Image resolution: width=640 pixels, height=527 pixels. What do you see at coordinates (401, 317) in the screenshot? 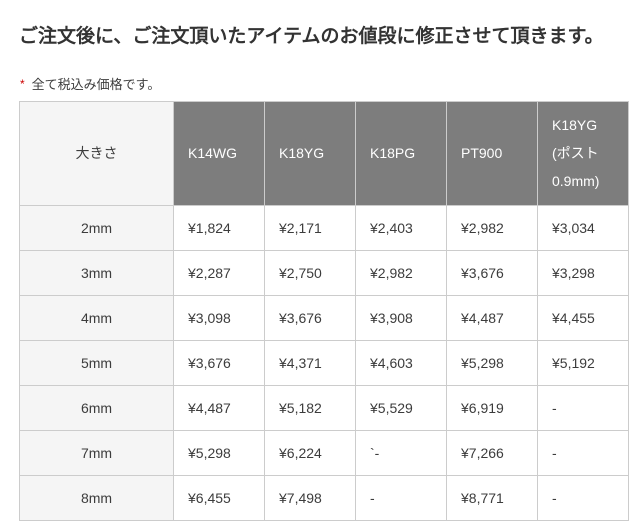
I see `price-cell: ¥3,908` at bounding box center [401, 317].